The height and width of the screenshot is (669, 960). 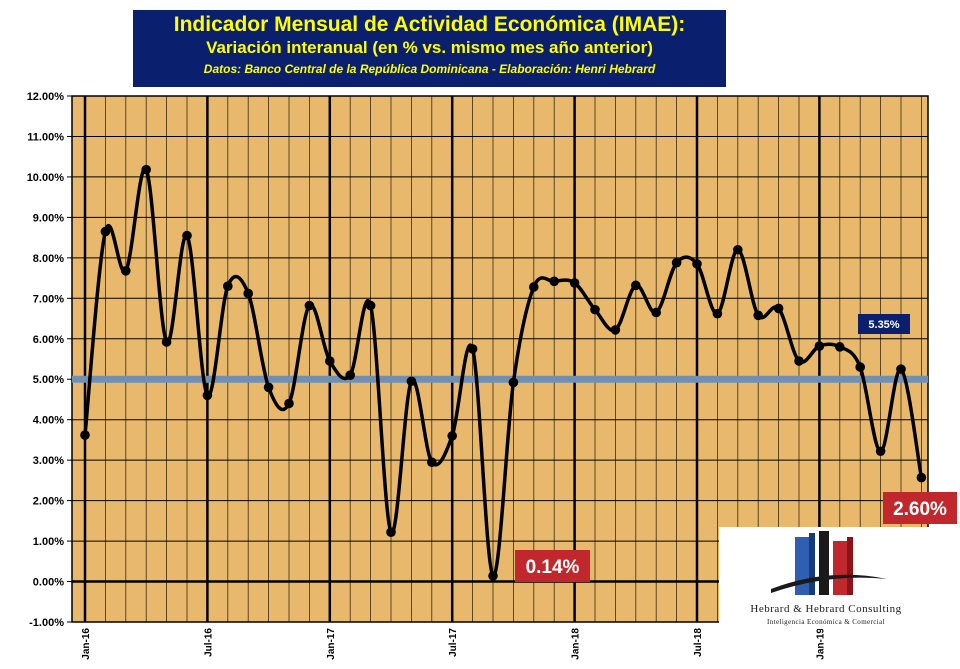 I want to click on y-tick-label: 6.00%, so click(x=48, y=340).